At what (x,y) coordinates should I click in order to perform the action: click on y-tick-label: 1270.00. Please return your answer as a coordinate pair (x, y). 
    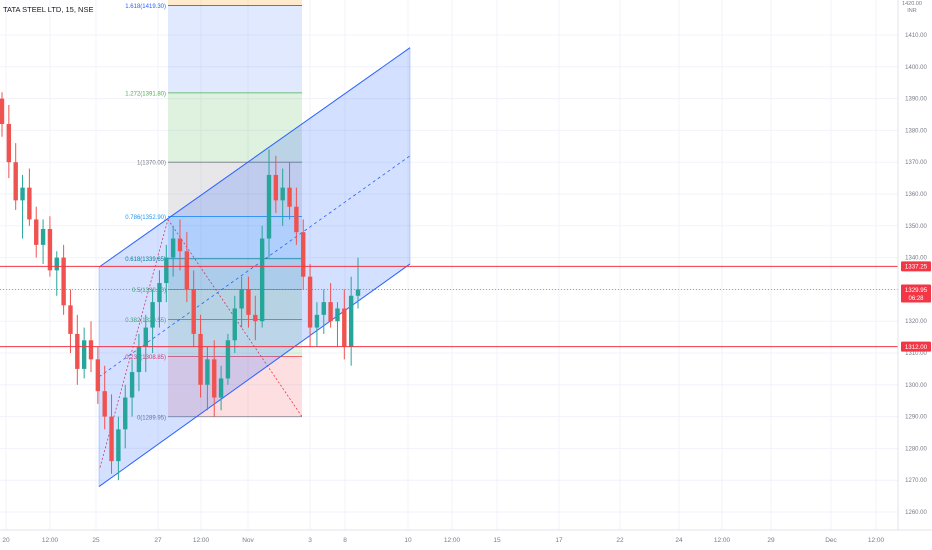
    Looking at the image, I should click on (916, 481).